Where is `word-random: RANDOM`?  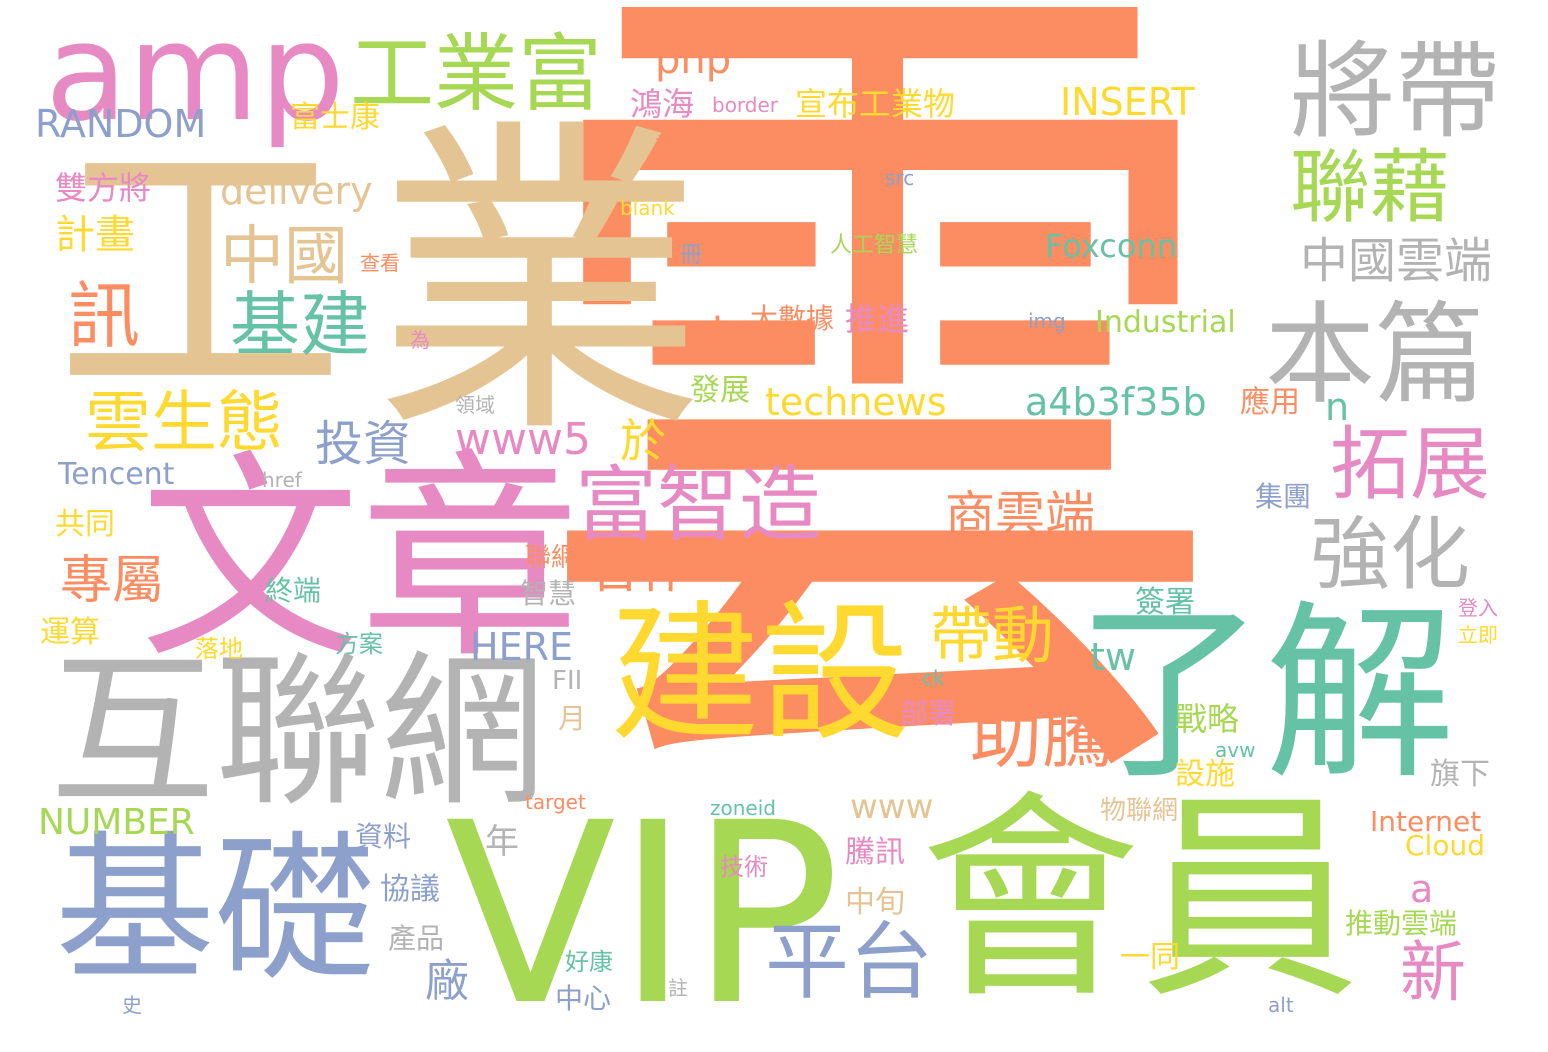
word-random: RANDOM is located at coordinates (121, 124).